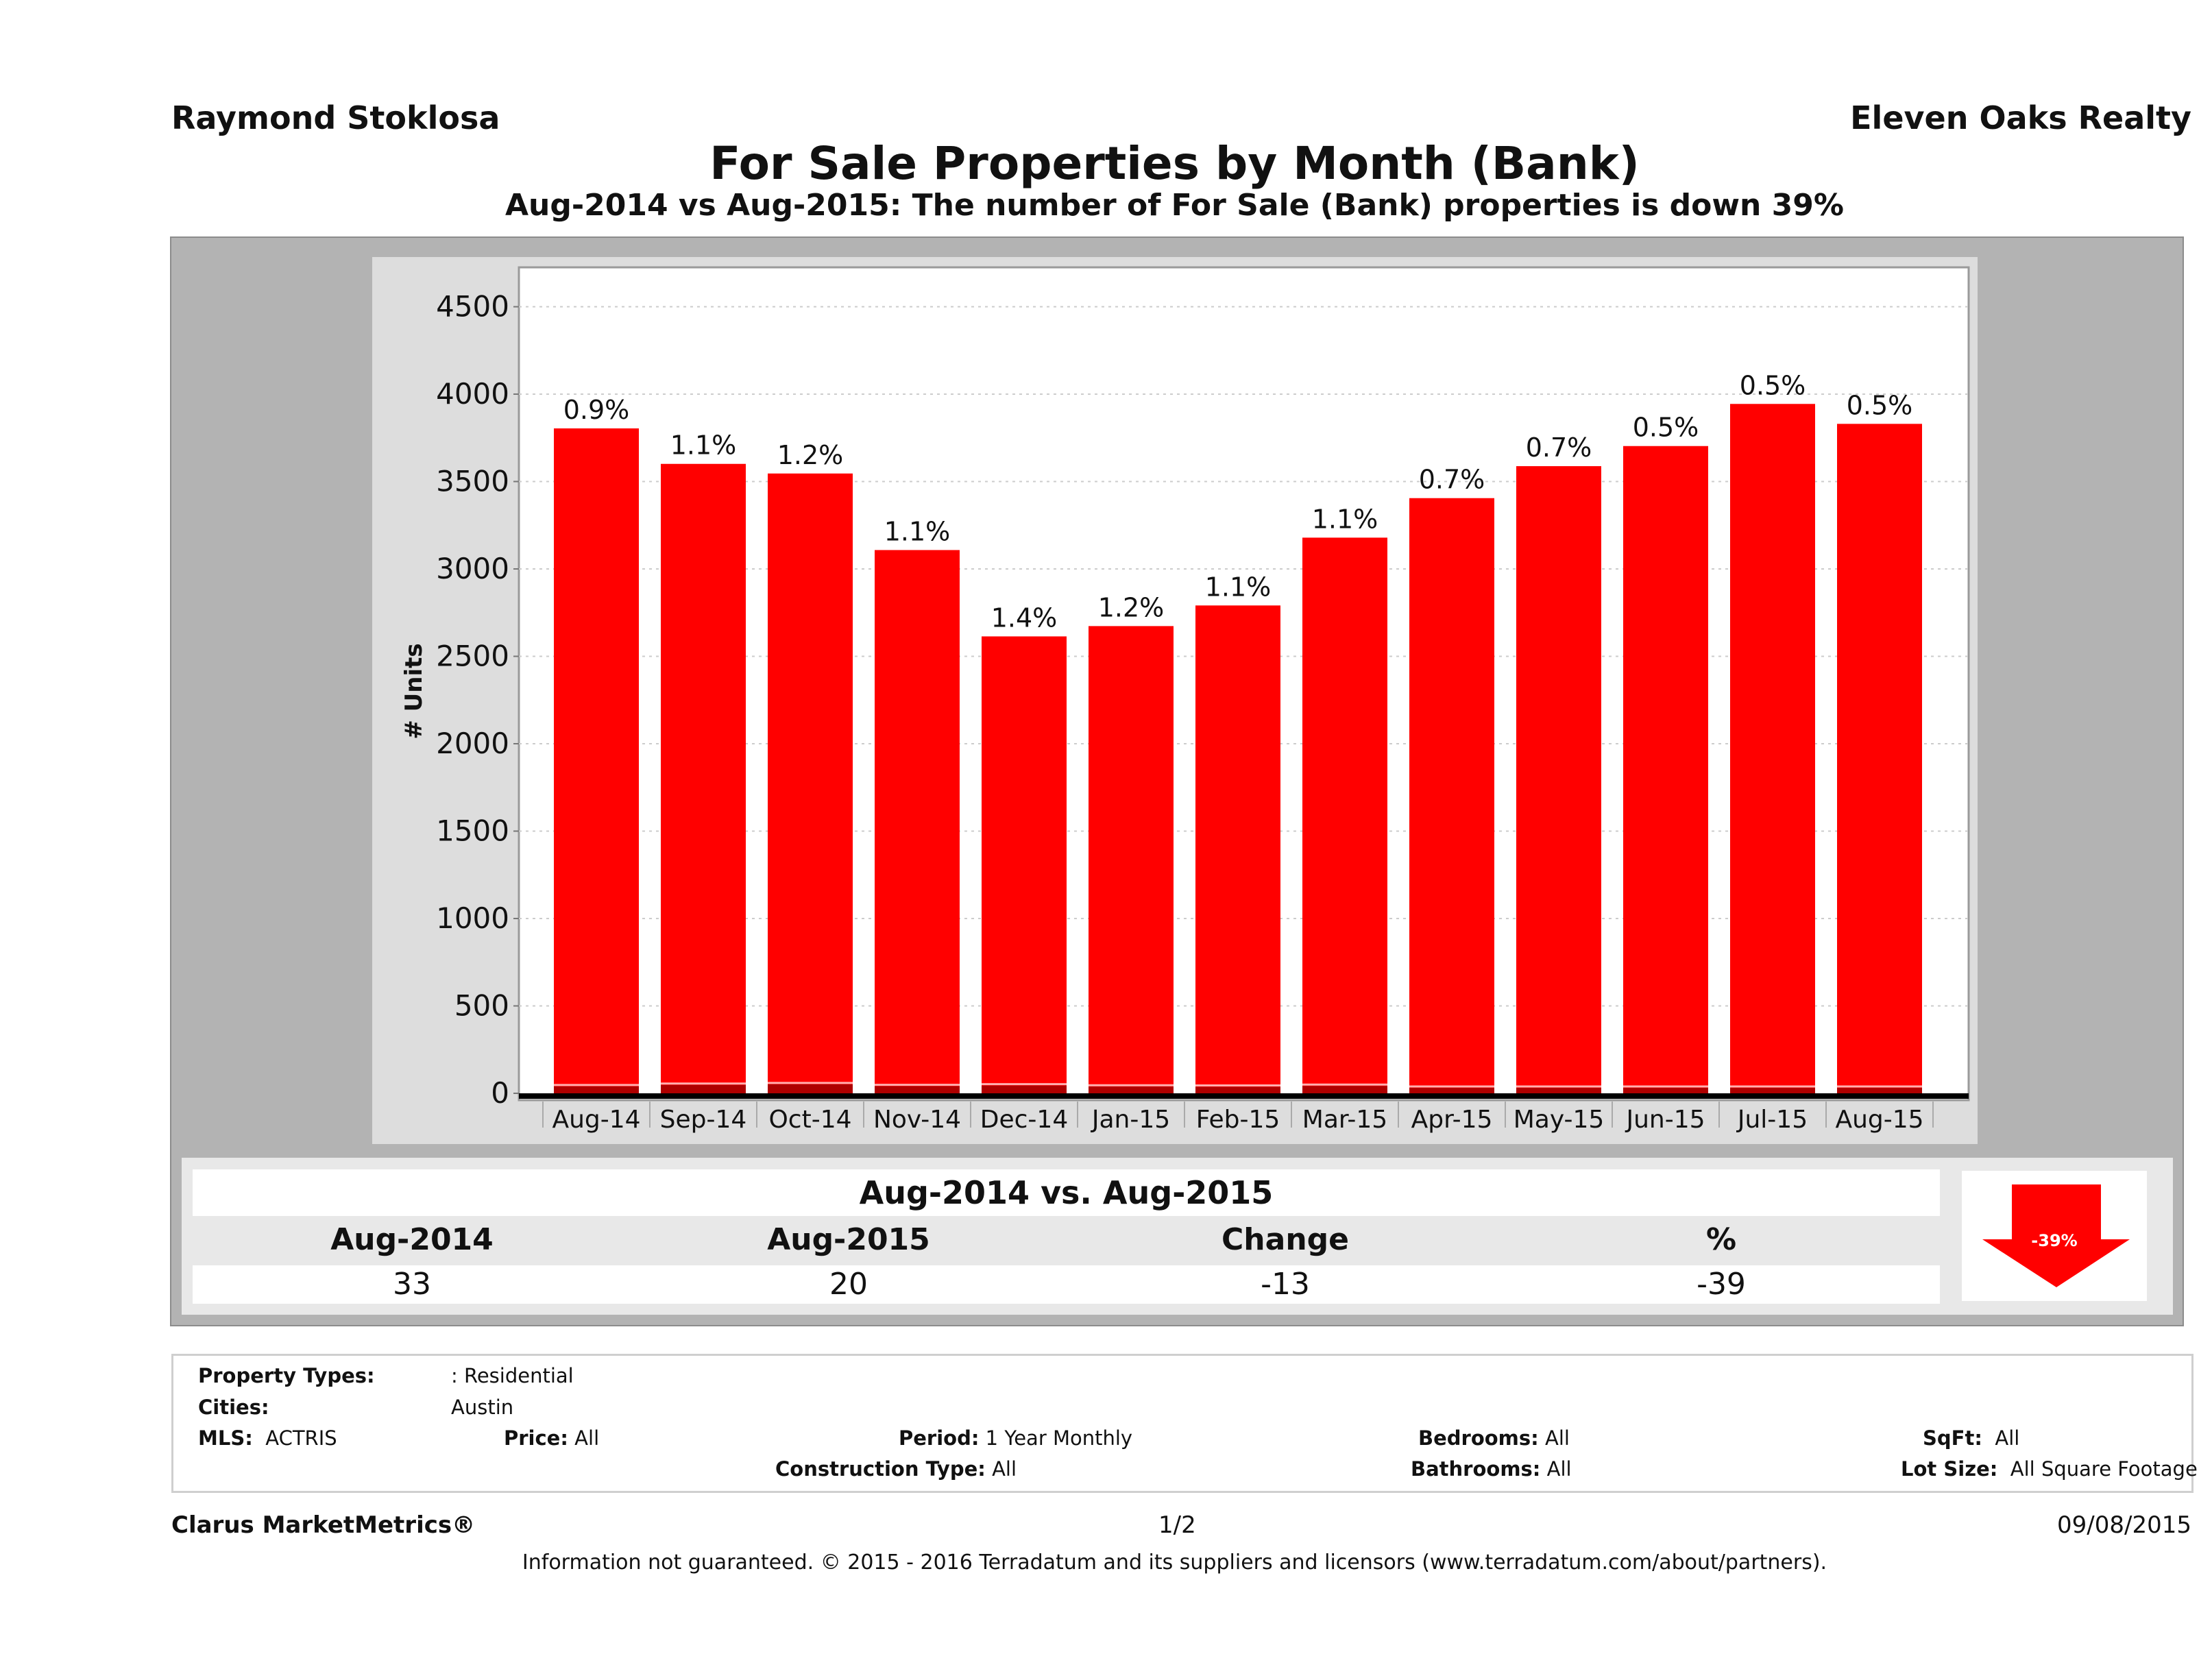 This screenshot has width=2212, height=1678. Describe the element at coordinates (849, 1239) in the screenshot. I see `summary-header-aug-2015: Aug-2015` at that location.